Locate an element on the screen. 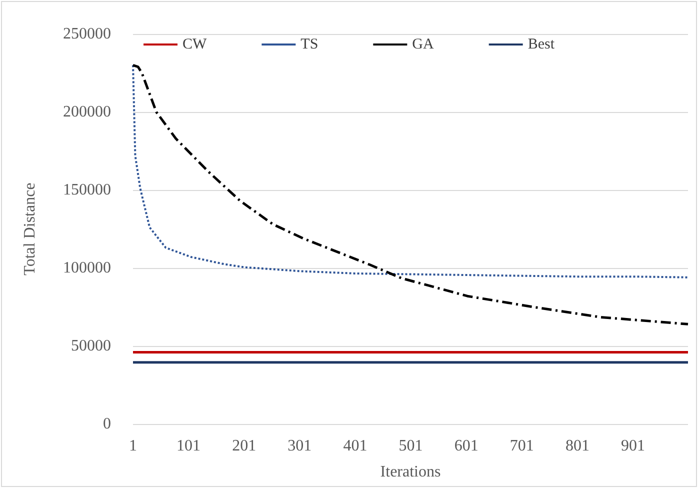 Image resolution: width=698 pixels, height=488 pixels. x-tick-label: 501 is located at coordinates (410, 446).